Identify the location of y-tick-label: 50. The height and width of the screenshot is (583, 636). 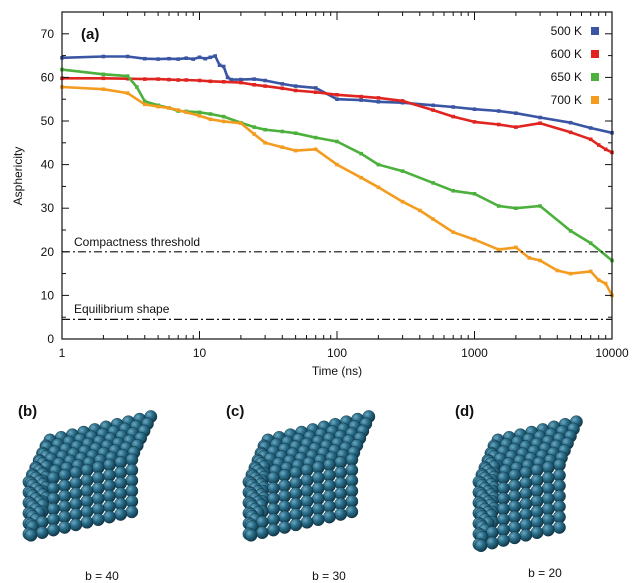
(48, 121).